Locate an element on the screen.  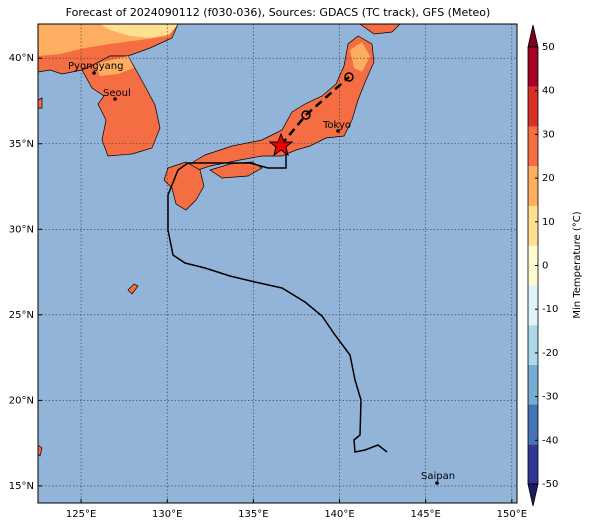
y-tick-label: 40°N is located at coordinates (21, 58).